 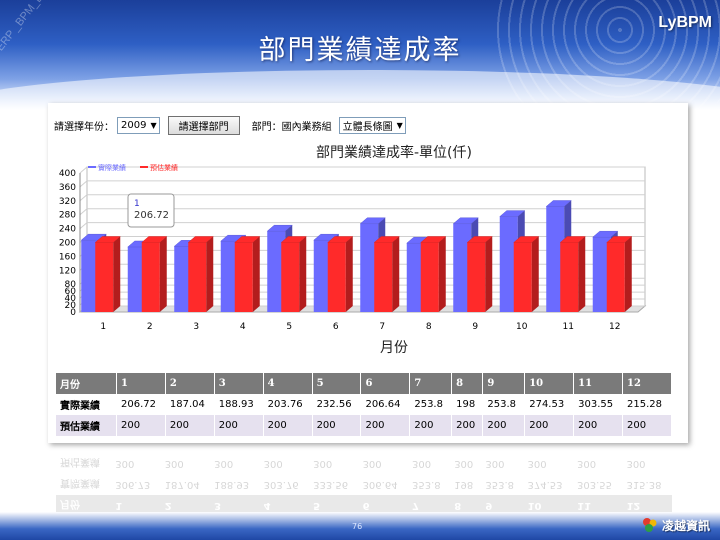 I want to click on x-tick-label: 4, so click(x=243, y=327).